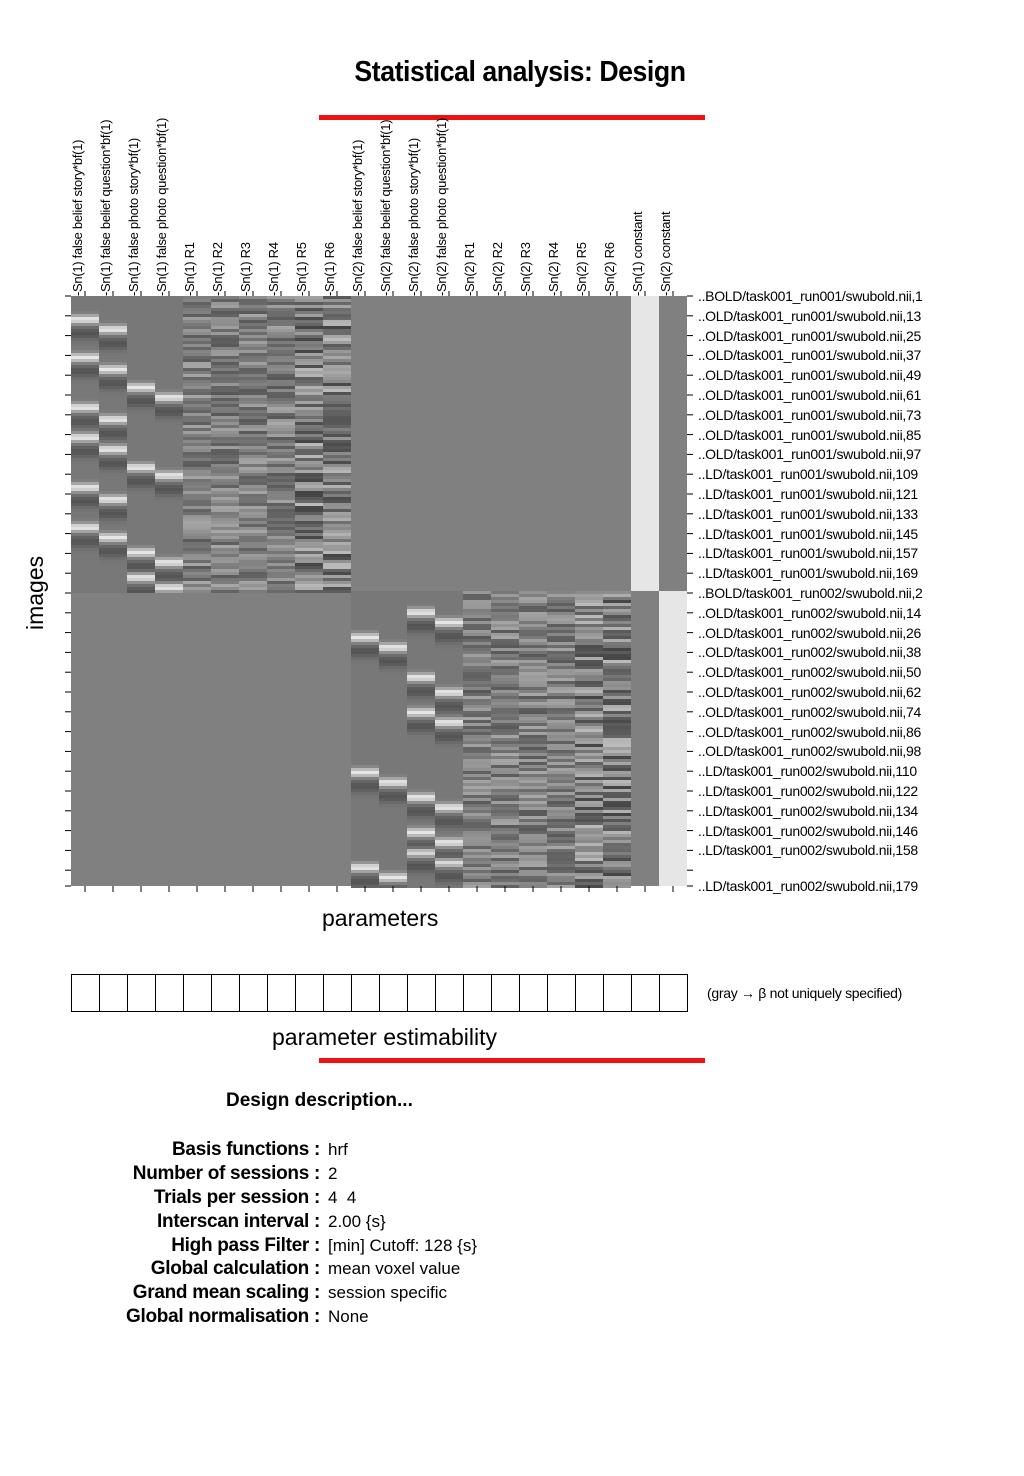 The height and width of the screenshot is (1476, 1024). Describe the element at coordinates (810, 593) in the screenshot. I see `row-label: ..BOLD/task001_run002/swubold.nii,2` at that location.